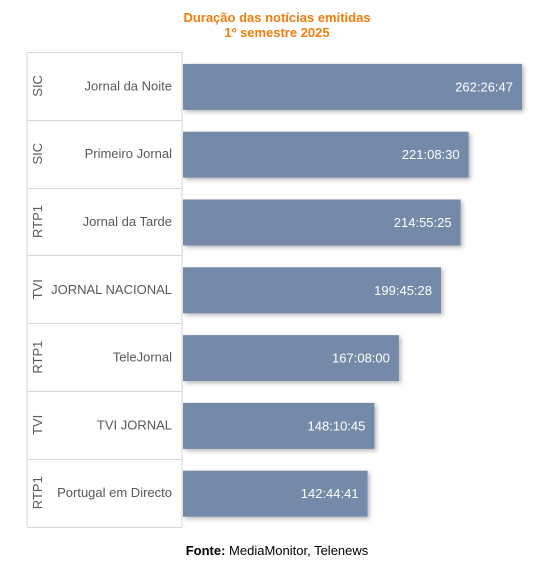 The width and height of the screenshot is (554, 566). Describe the element at coordinates (129, 153) in the screenshot. I see `program-label: Primeiro Jornal` at that location.